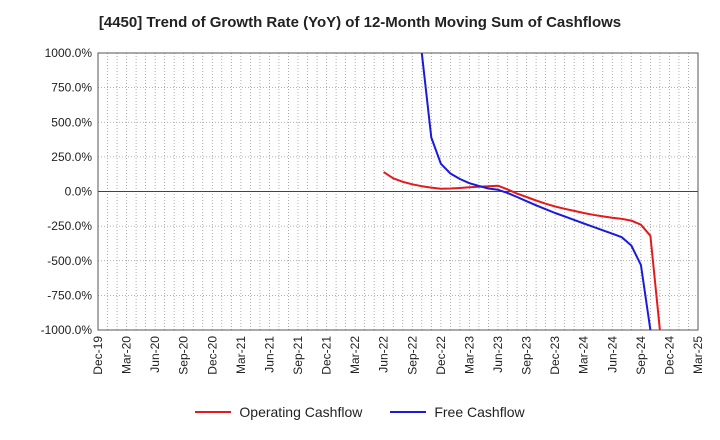  Describe the element at coordinates (327, 355) in the screenshot. I see `x-tick-label: Dec-21` at that location.